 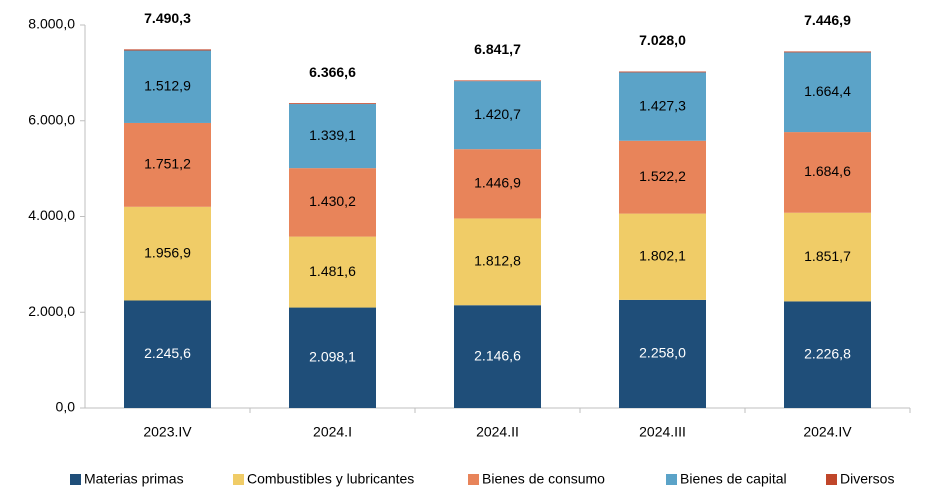 I want to click on data-label: 1.812,8, so click(x=497, y=261).